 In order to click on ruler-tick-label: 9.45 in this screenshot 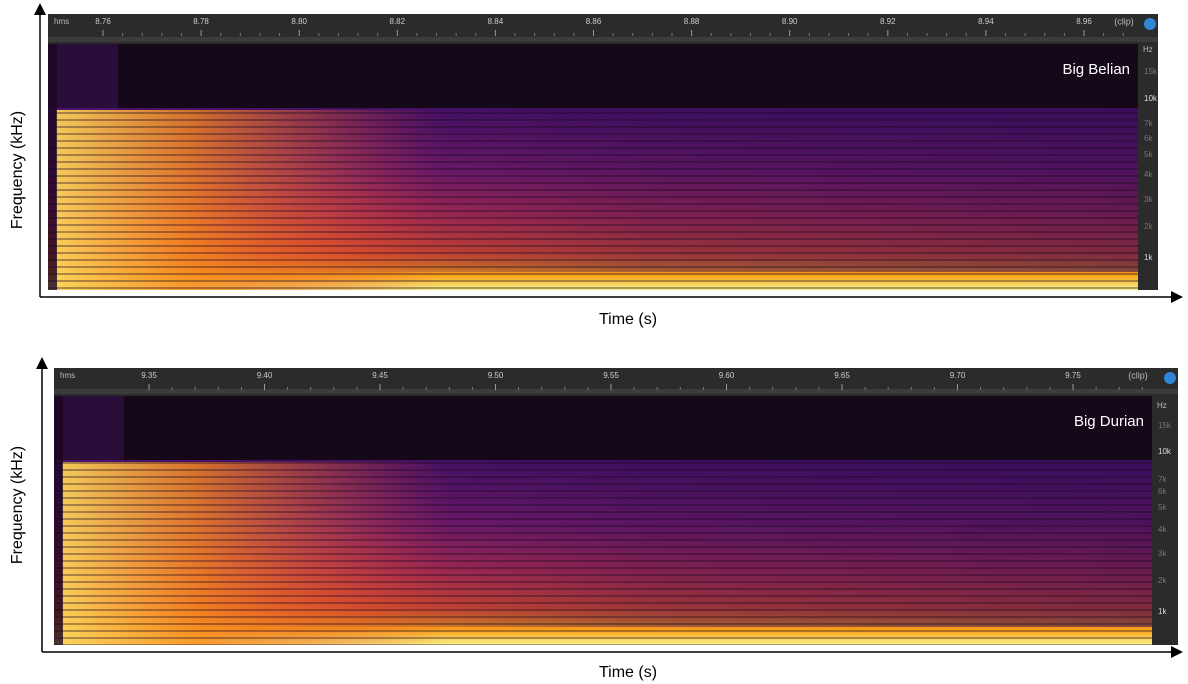, I will do `click(380, 375)`.